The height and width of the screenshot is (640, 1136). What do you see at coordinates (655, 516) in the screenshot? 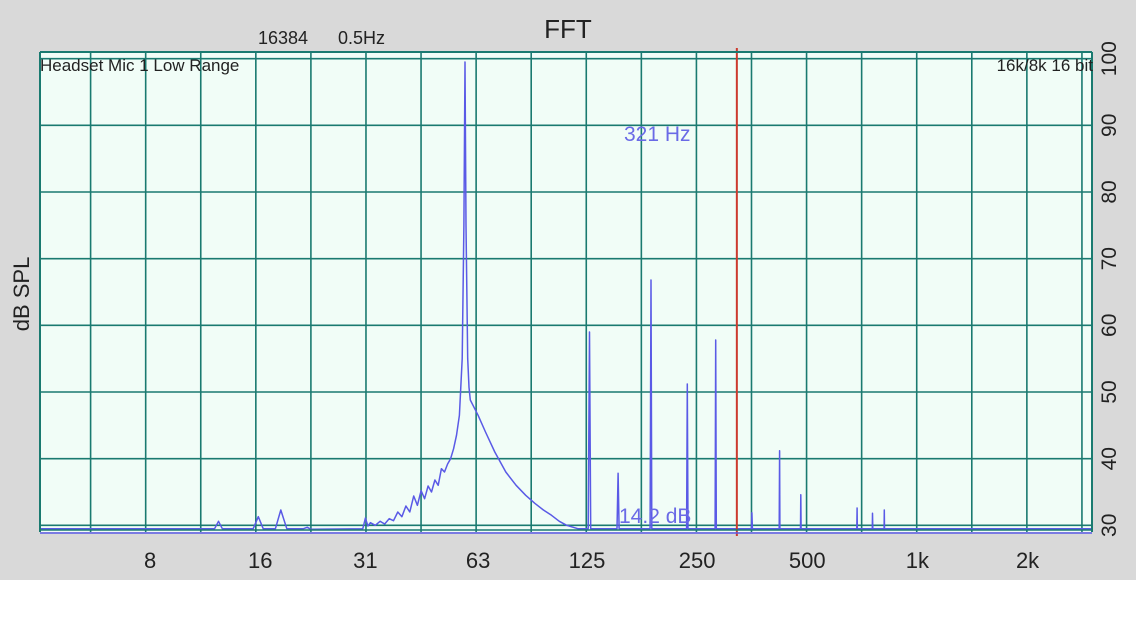
I see `cursor-level-label: 14.2 dB` at bounding box center [655, 516].